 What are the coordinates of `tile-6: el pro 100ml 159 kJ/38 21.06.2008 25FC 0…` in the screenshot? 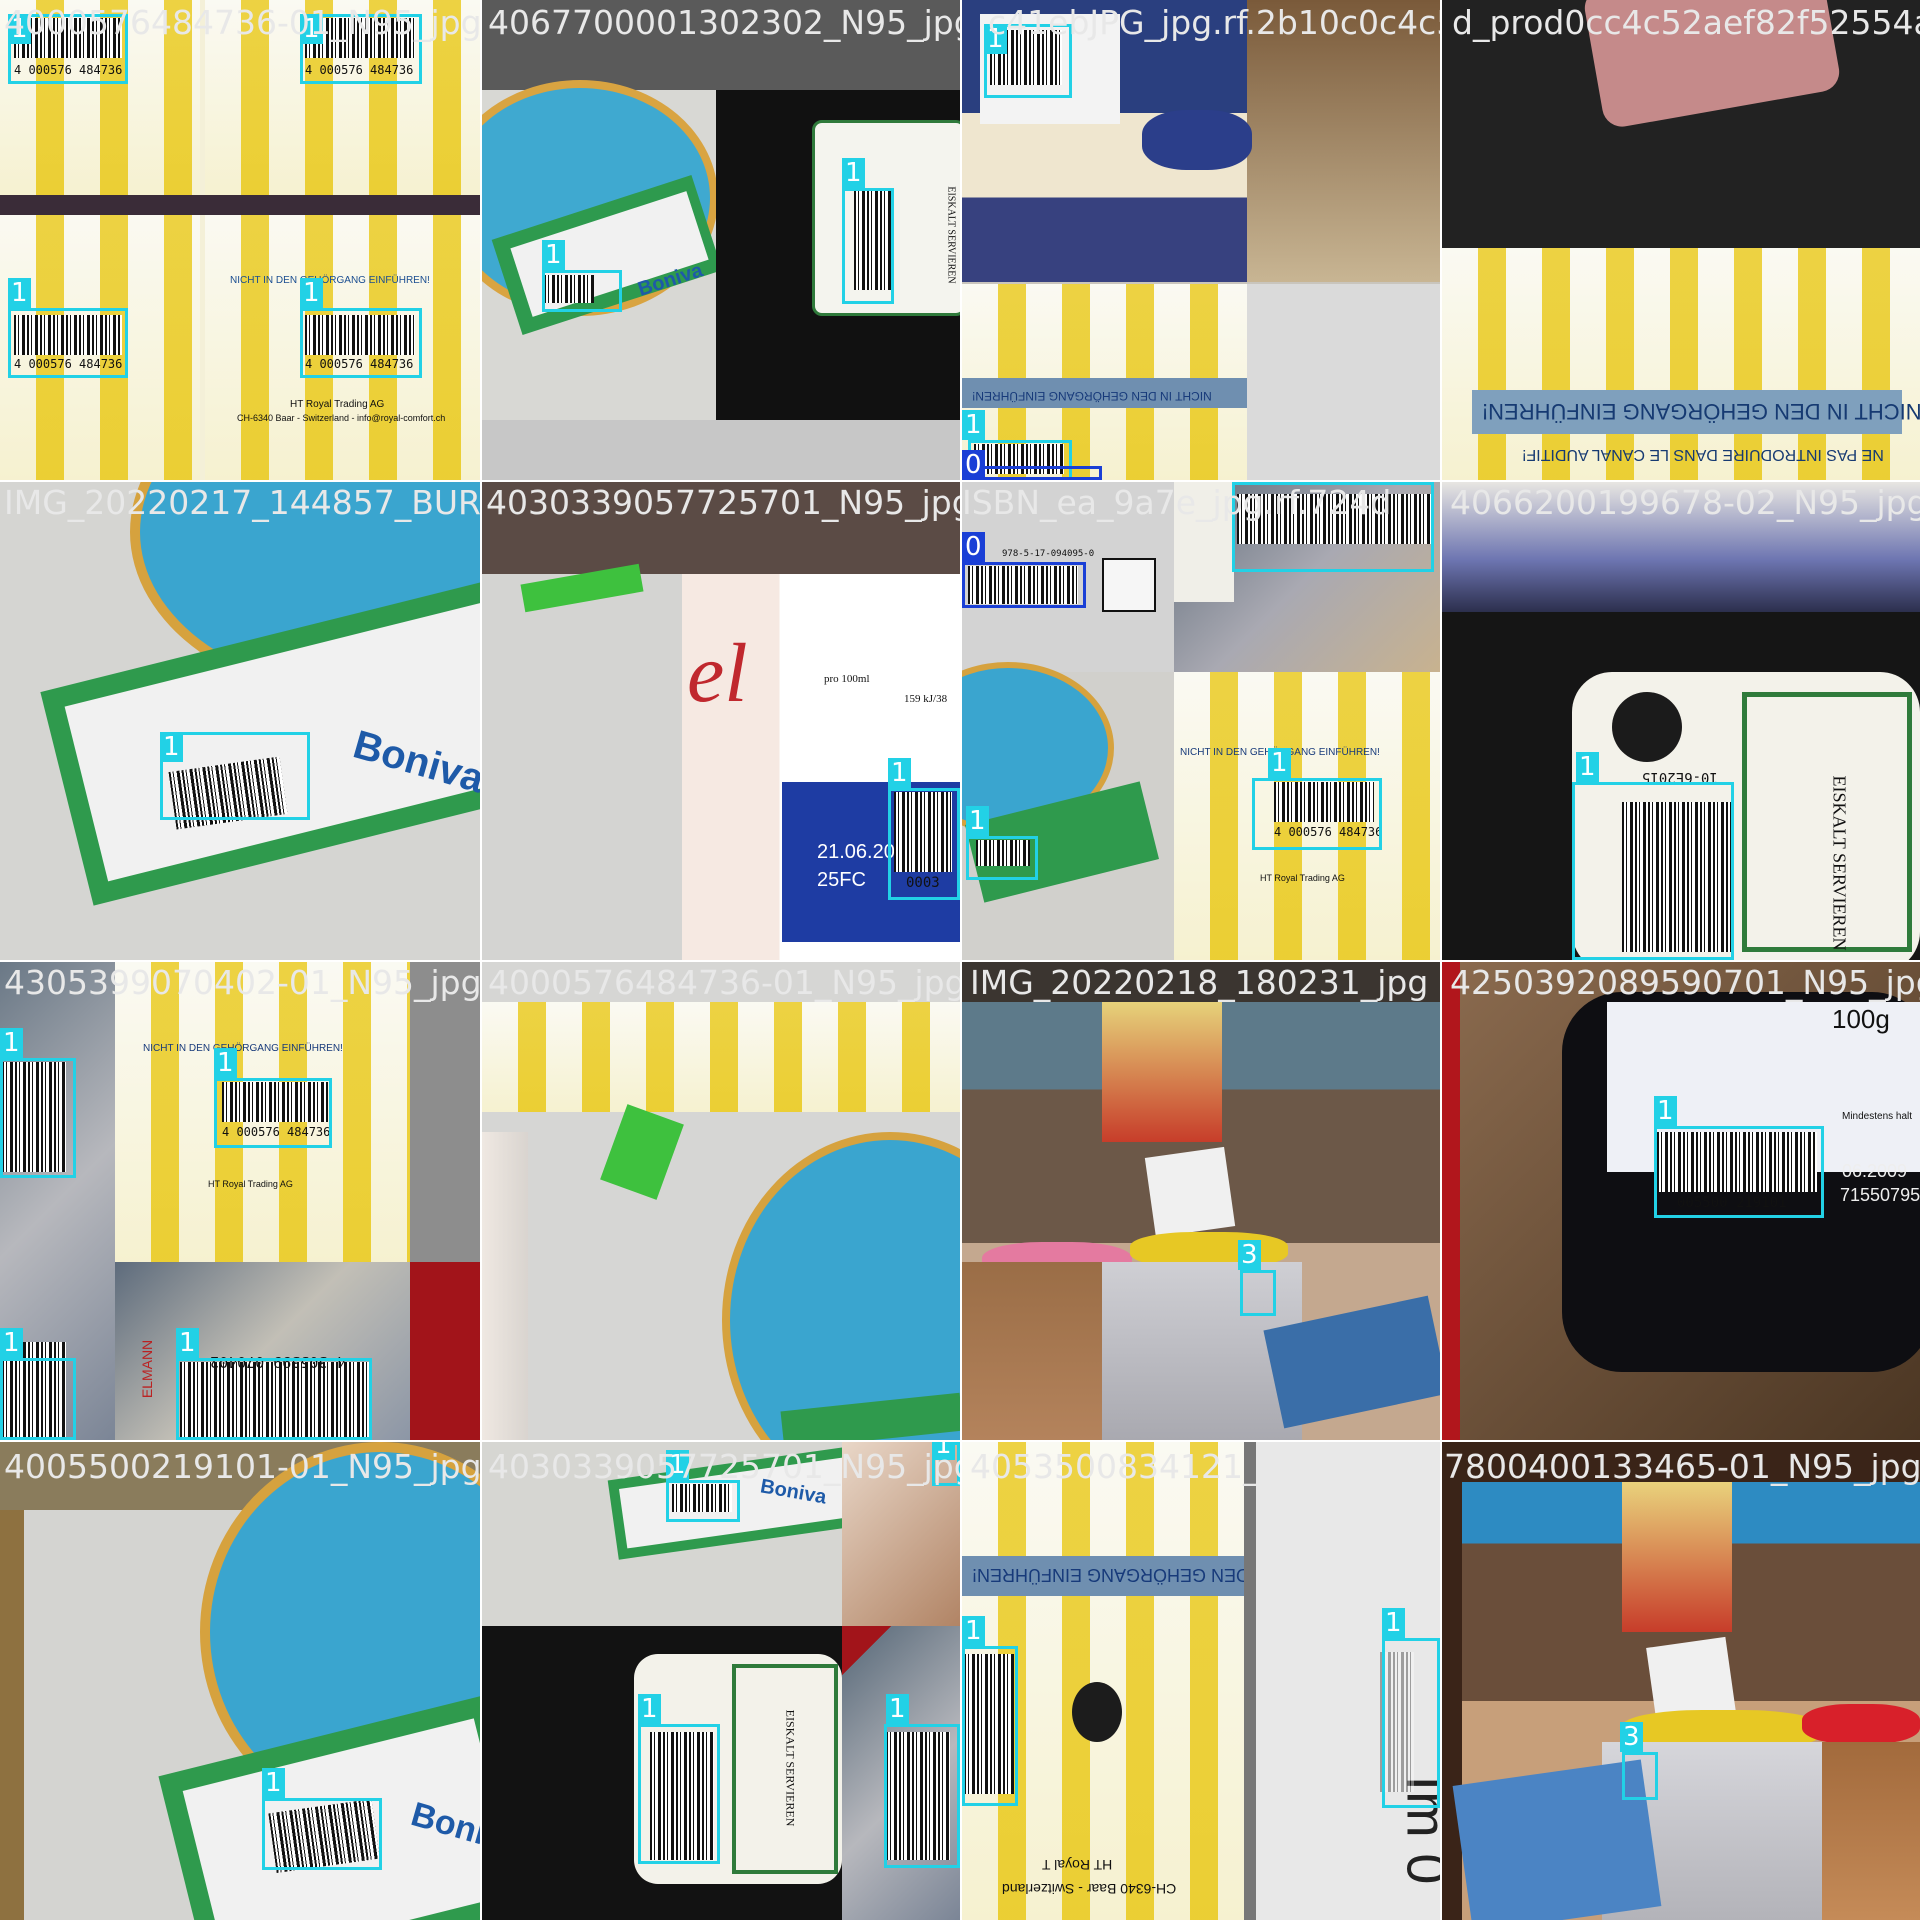 It's located at (721, 721).